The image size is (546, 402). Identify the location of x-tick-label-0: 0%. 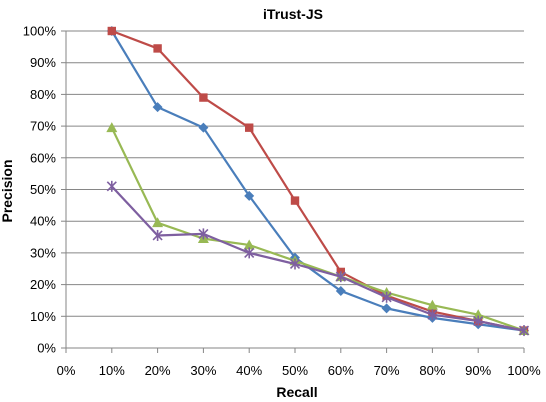
(66, 370).